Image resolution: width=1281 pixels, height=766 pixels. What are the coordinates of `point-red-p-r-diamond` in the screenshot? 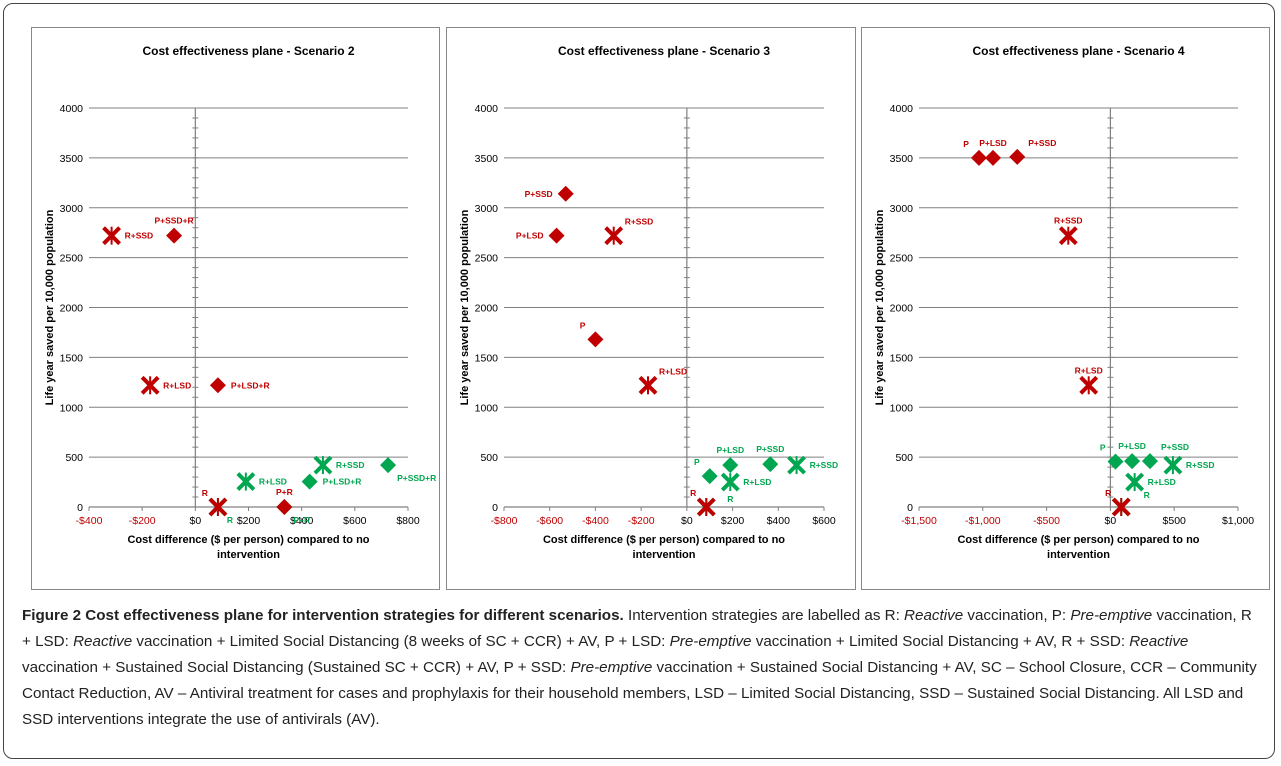 It's located at (284, 507).